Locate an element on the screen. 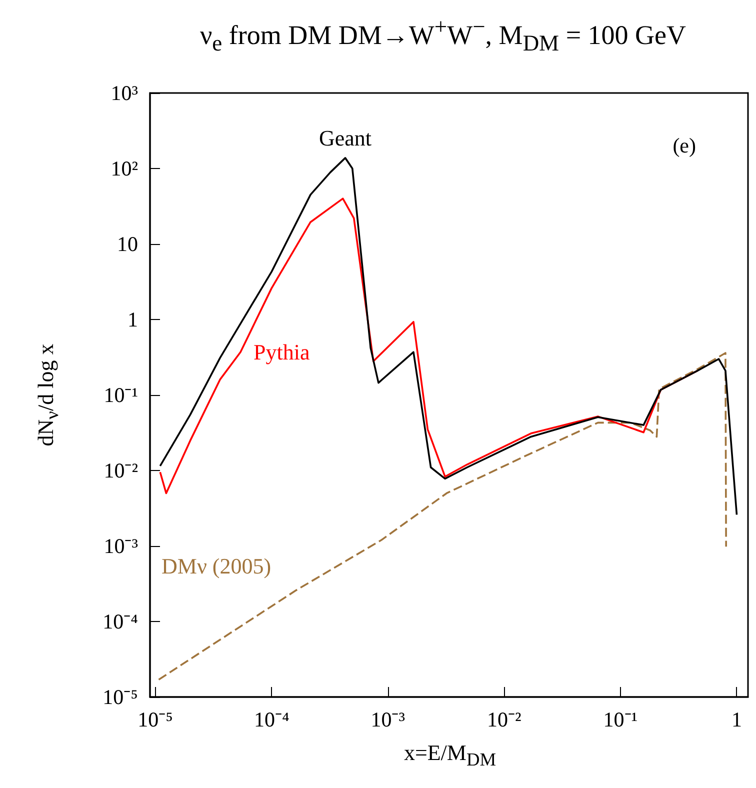 The image size is (756, 788). x-tick-label: 10⁻⁴ is located at coordinates (272, 720).